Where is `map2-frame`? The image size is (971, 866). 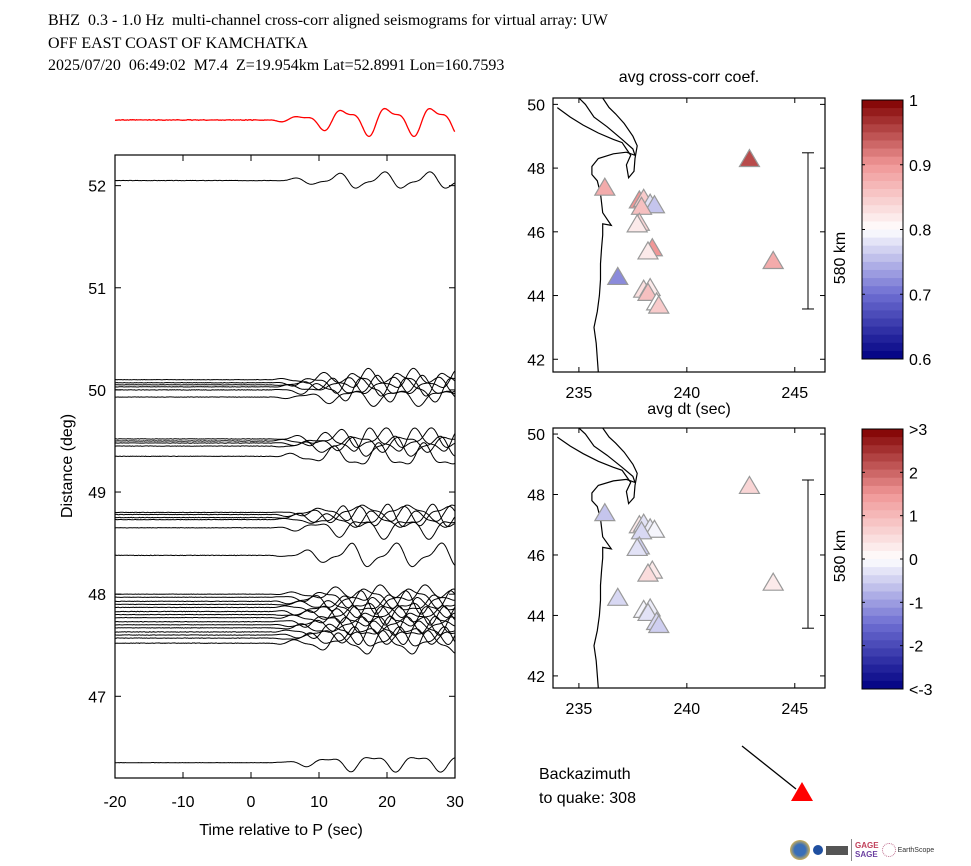 map2-frame is located at coordinates (689, 558).